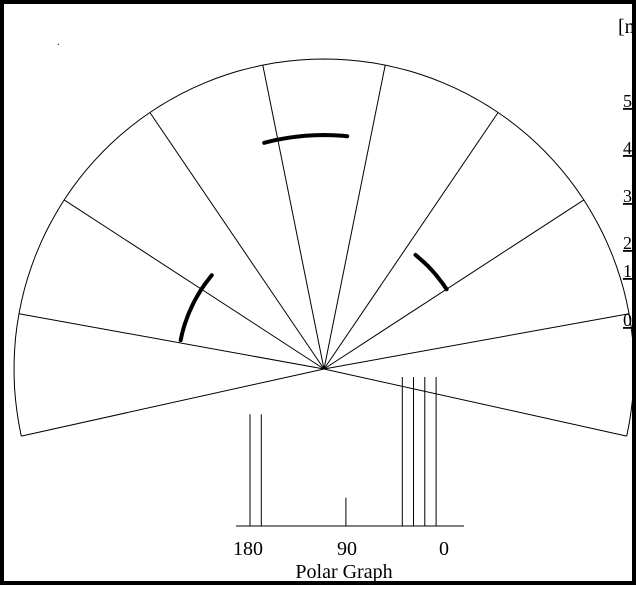 This screenshot has height=589, width=636. What do you see at coordinates (627, 243) in the screenshot?
I see `scale-tick-2: 2` at bounding box center [627, 243].